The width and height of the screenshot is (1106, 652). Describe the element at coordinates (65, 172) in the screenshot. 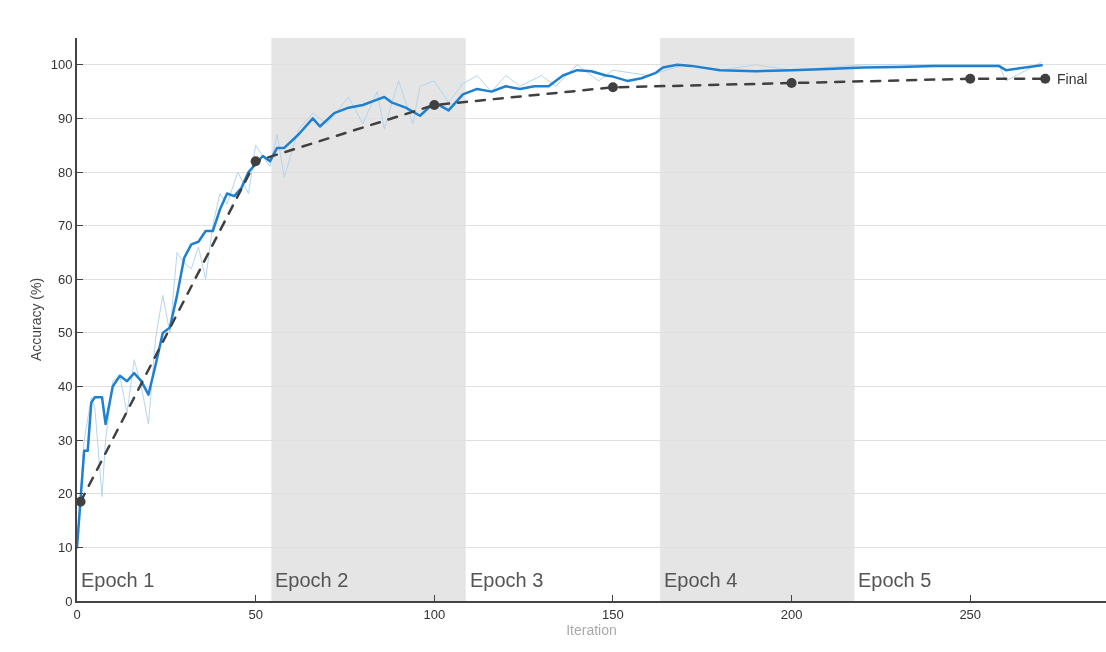

I see `y-tick-label: 80` at that location.